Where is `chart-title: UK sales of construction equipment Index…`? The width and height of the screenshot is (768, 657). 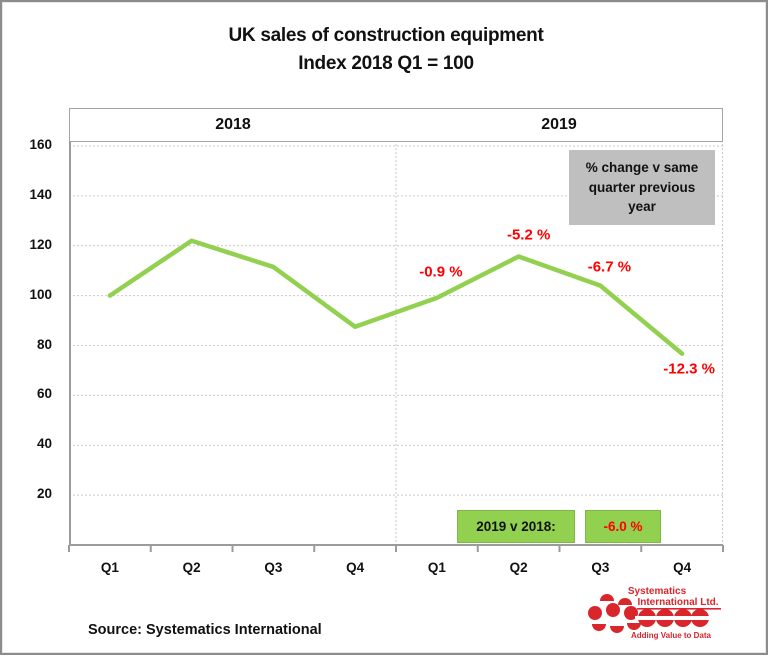 chart-title: UK sales of construction equipment Index… is located at coordinates (385, 50).